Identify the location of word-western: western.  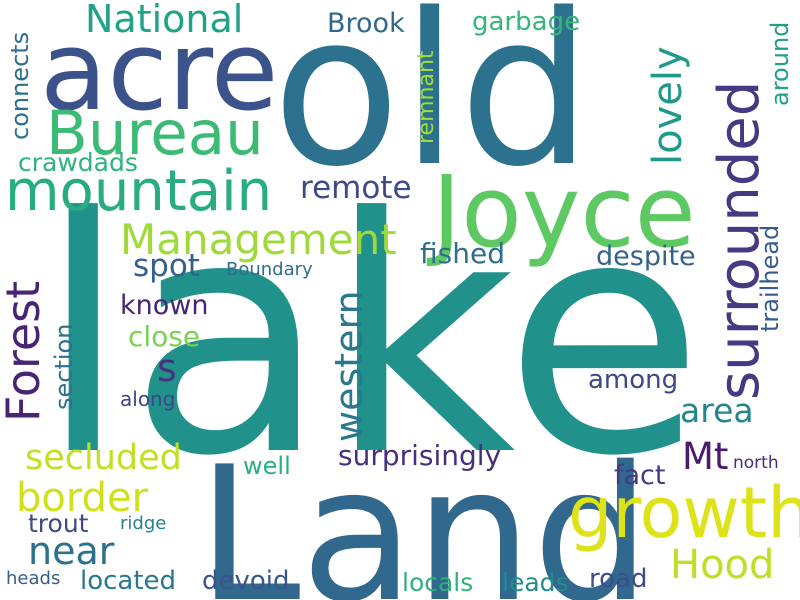
(349, 366).